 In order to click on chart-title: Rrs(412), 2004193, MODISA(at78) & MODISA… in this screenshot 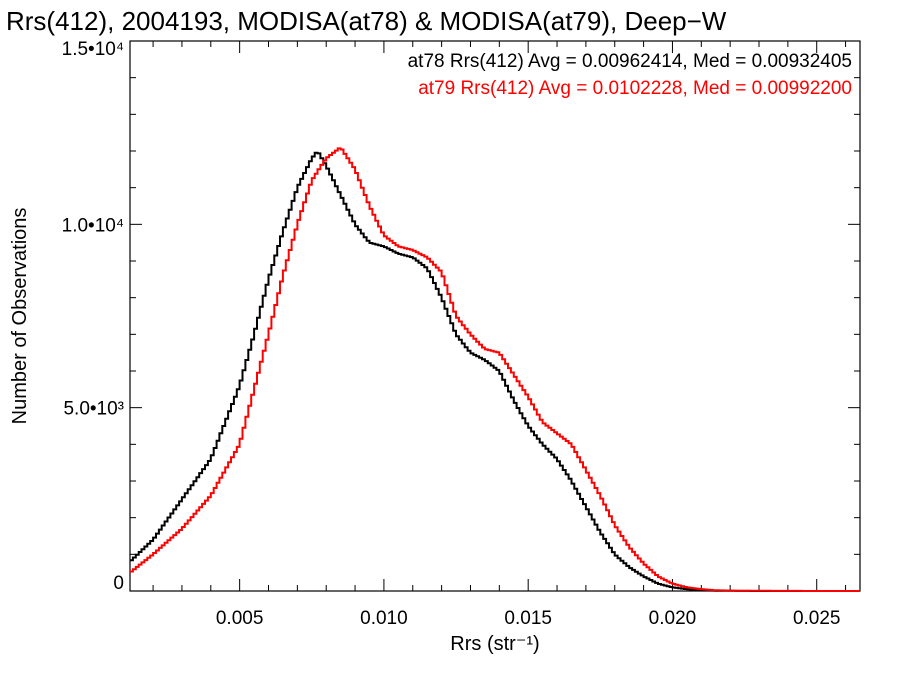, I will do `click(366, 21)`.